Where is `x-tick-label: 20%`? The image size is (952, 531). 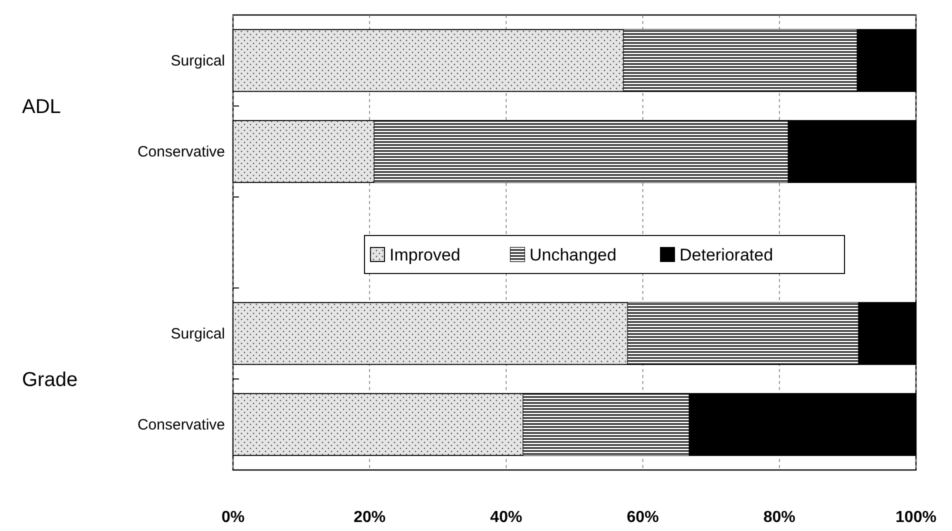
x-tick-label: 20% is located at coordinates (370, 517).